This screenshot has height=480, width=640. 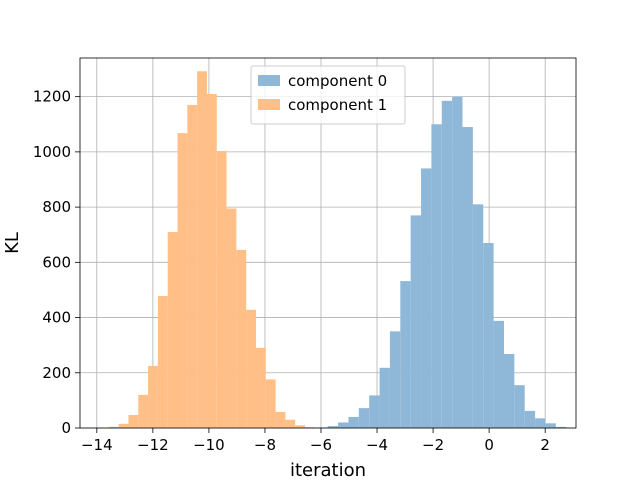 I want to click on x-tick-label: −12, so click(x=153, y=445).